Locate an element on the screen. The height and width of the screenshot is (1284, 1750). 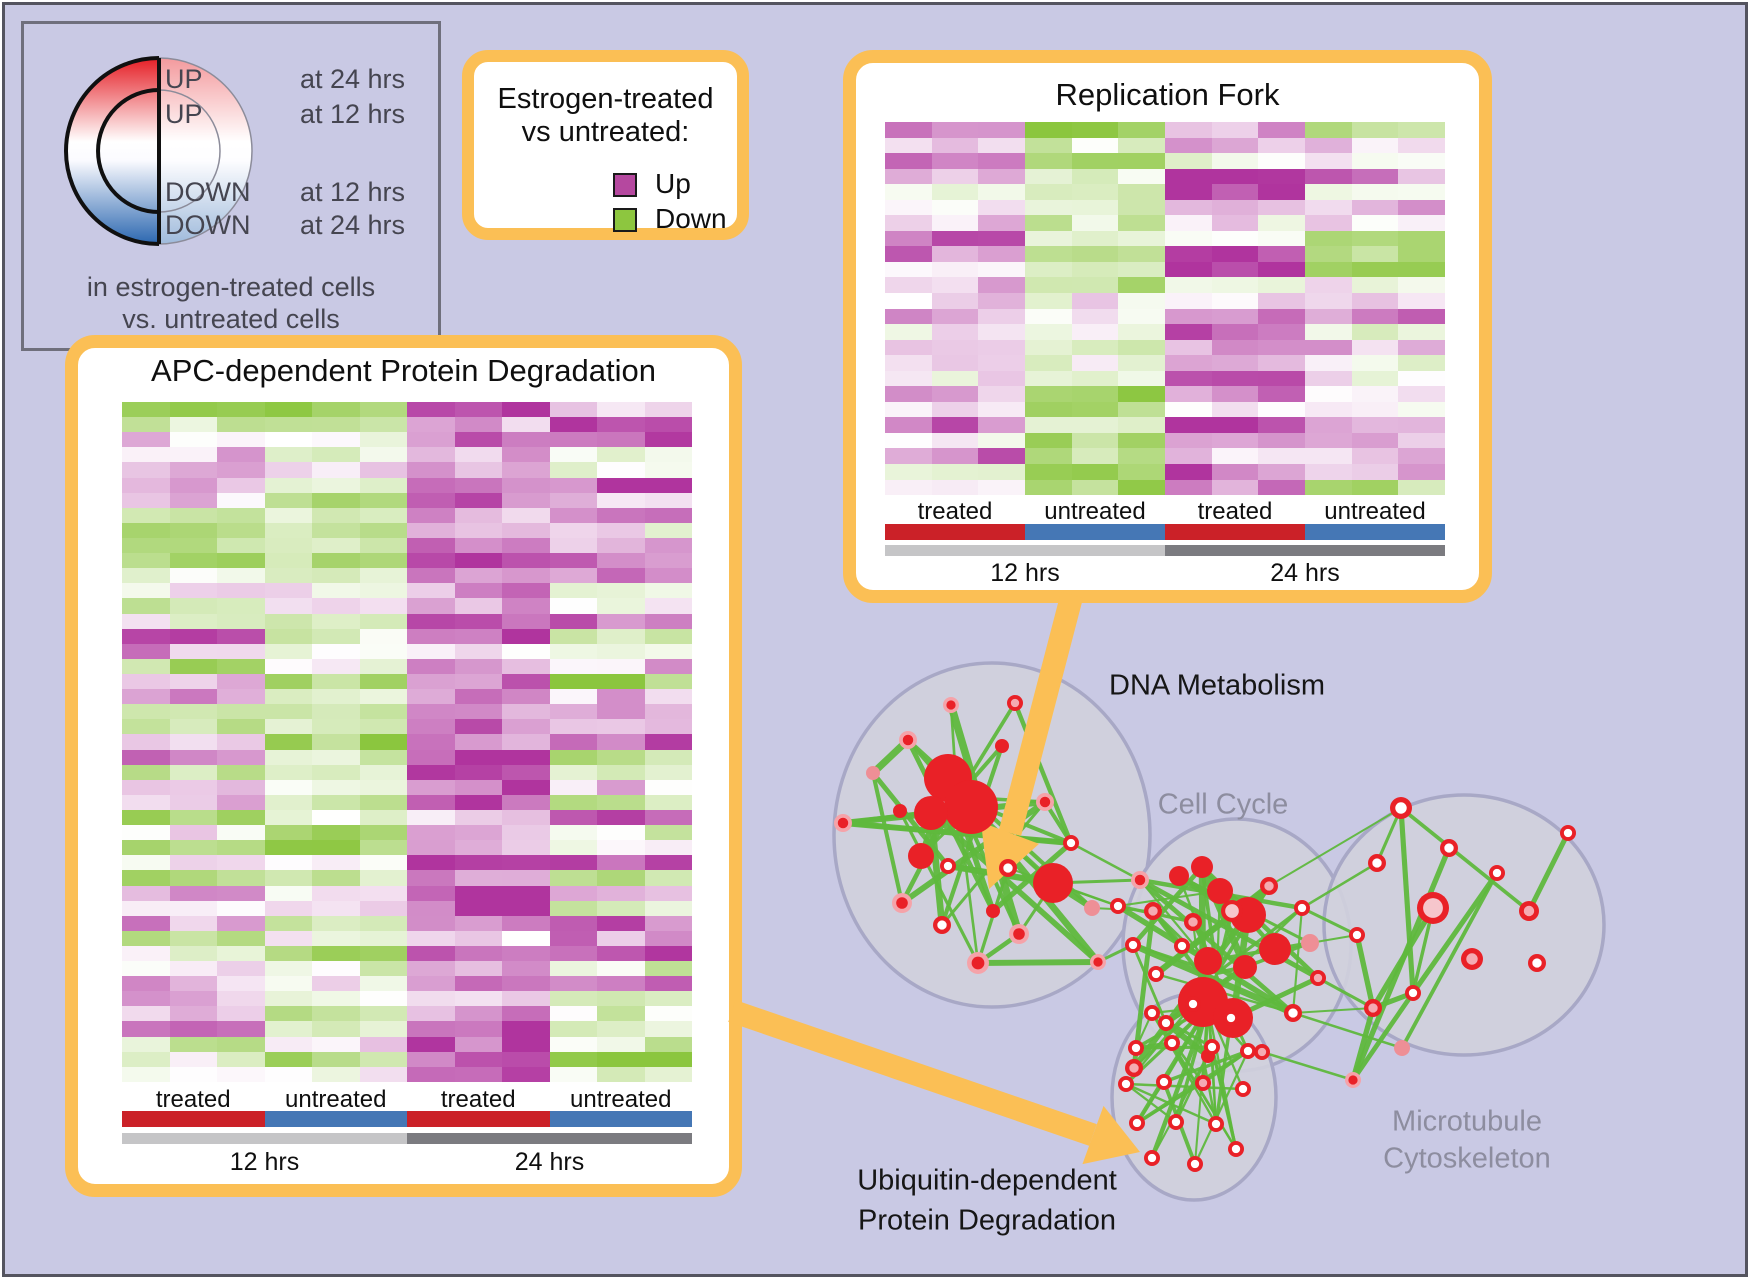
time-label-12hrs: 12 hrs is located at coordinates (264, 1162).